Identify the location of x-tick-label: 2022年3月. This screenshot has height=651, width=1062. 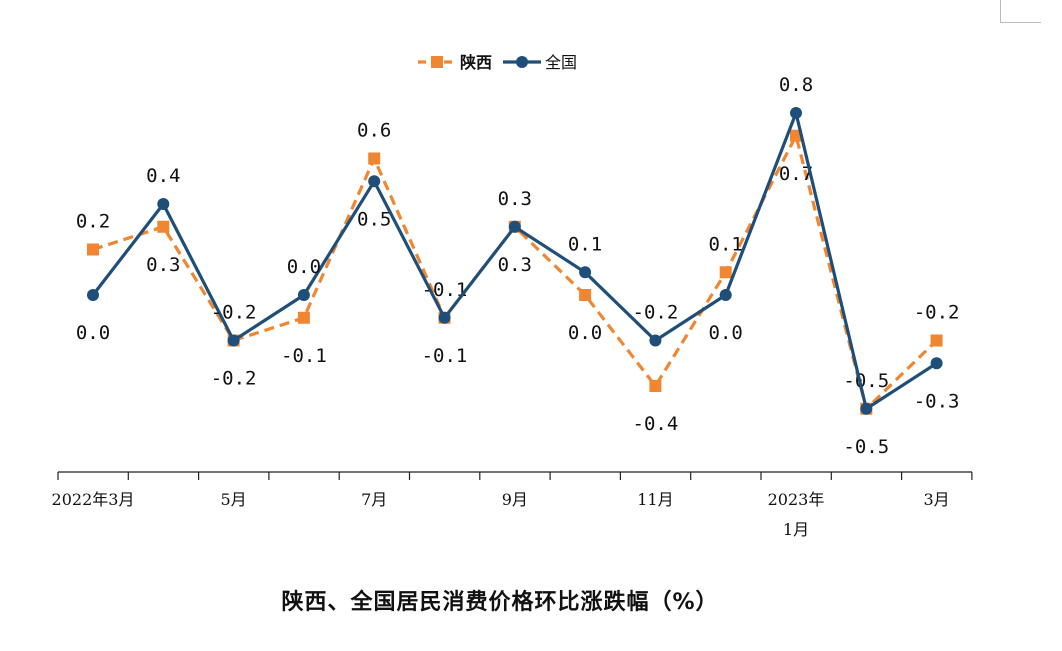
(93, 499).